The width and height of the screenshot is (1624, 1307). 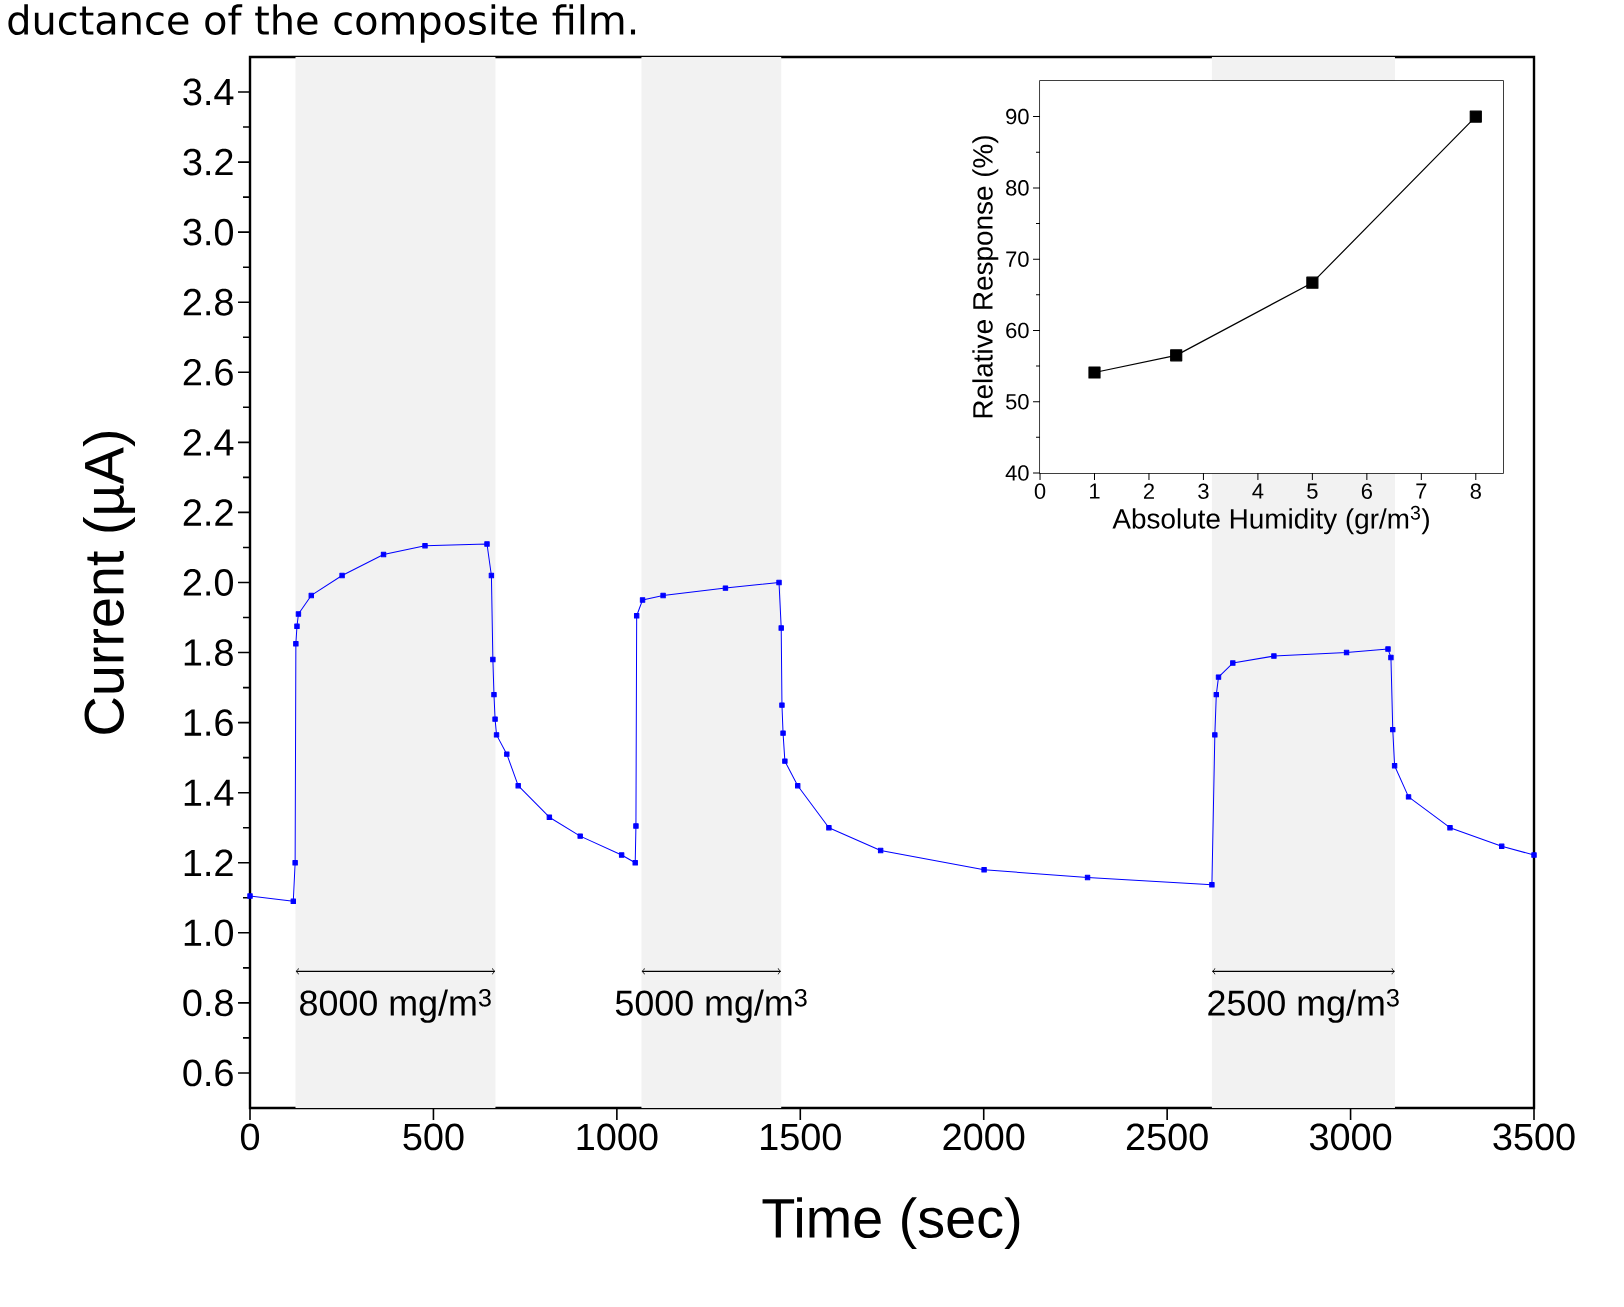 I want to click on x-tick-label: 7, so click(x=1421, y=491).